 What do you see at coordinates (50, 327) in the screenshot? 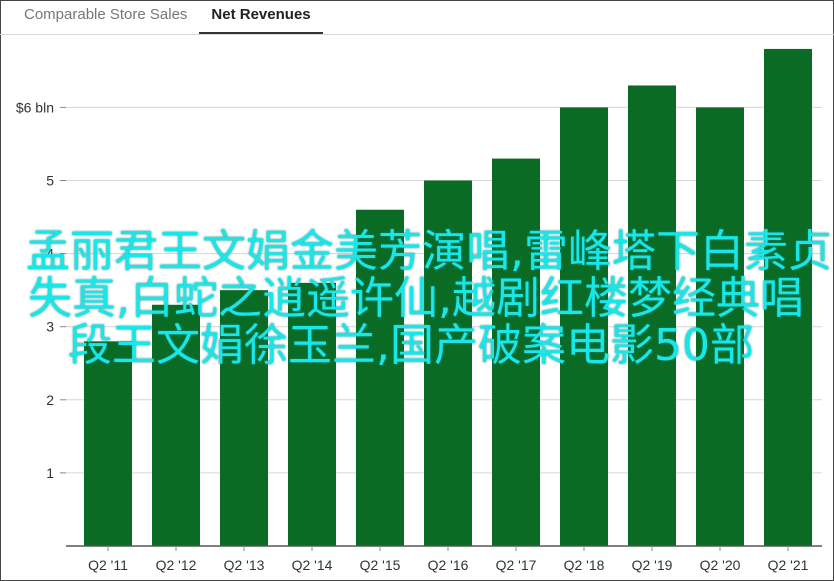
I see `y-tick-label: 3` at bounding box center [50, 327].